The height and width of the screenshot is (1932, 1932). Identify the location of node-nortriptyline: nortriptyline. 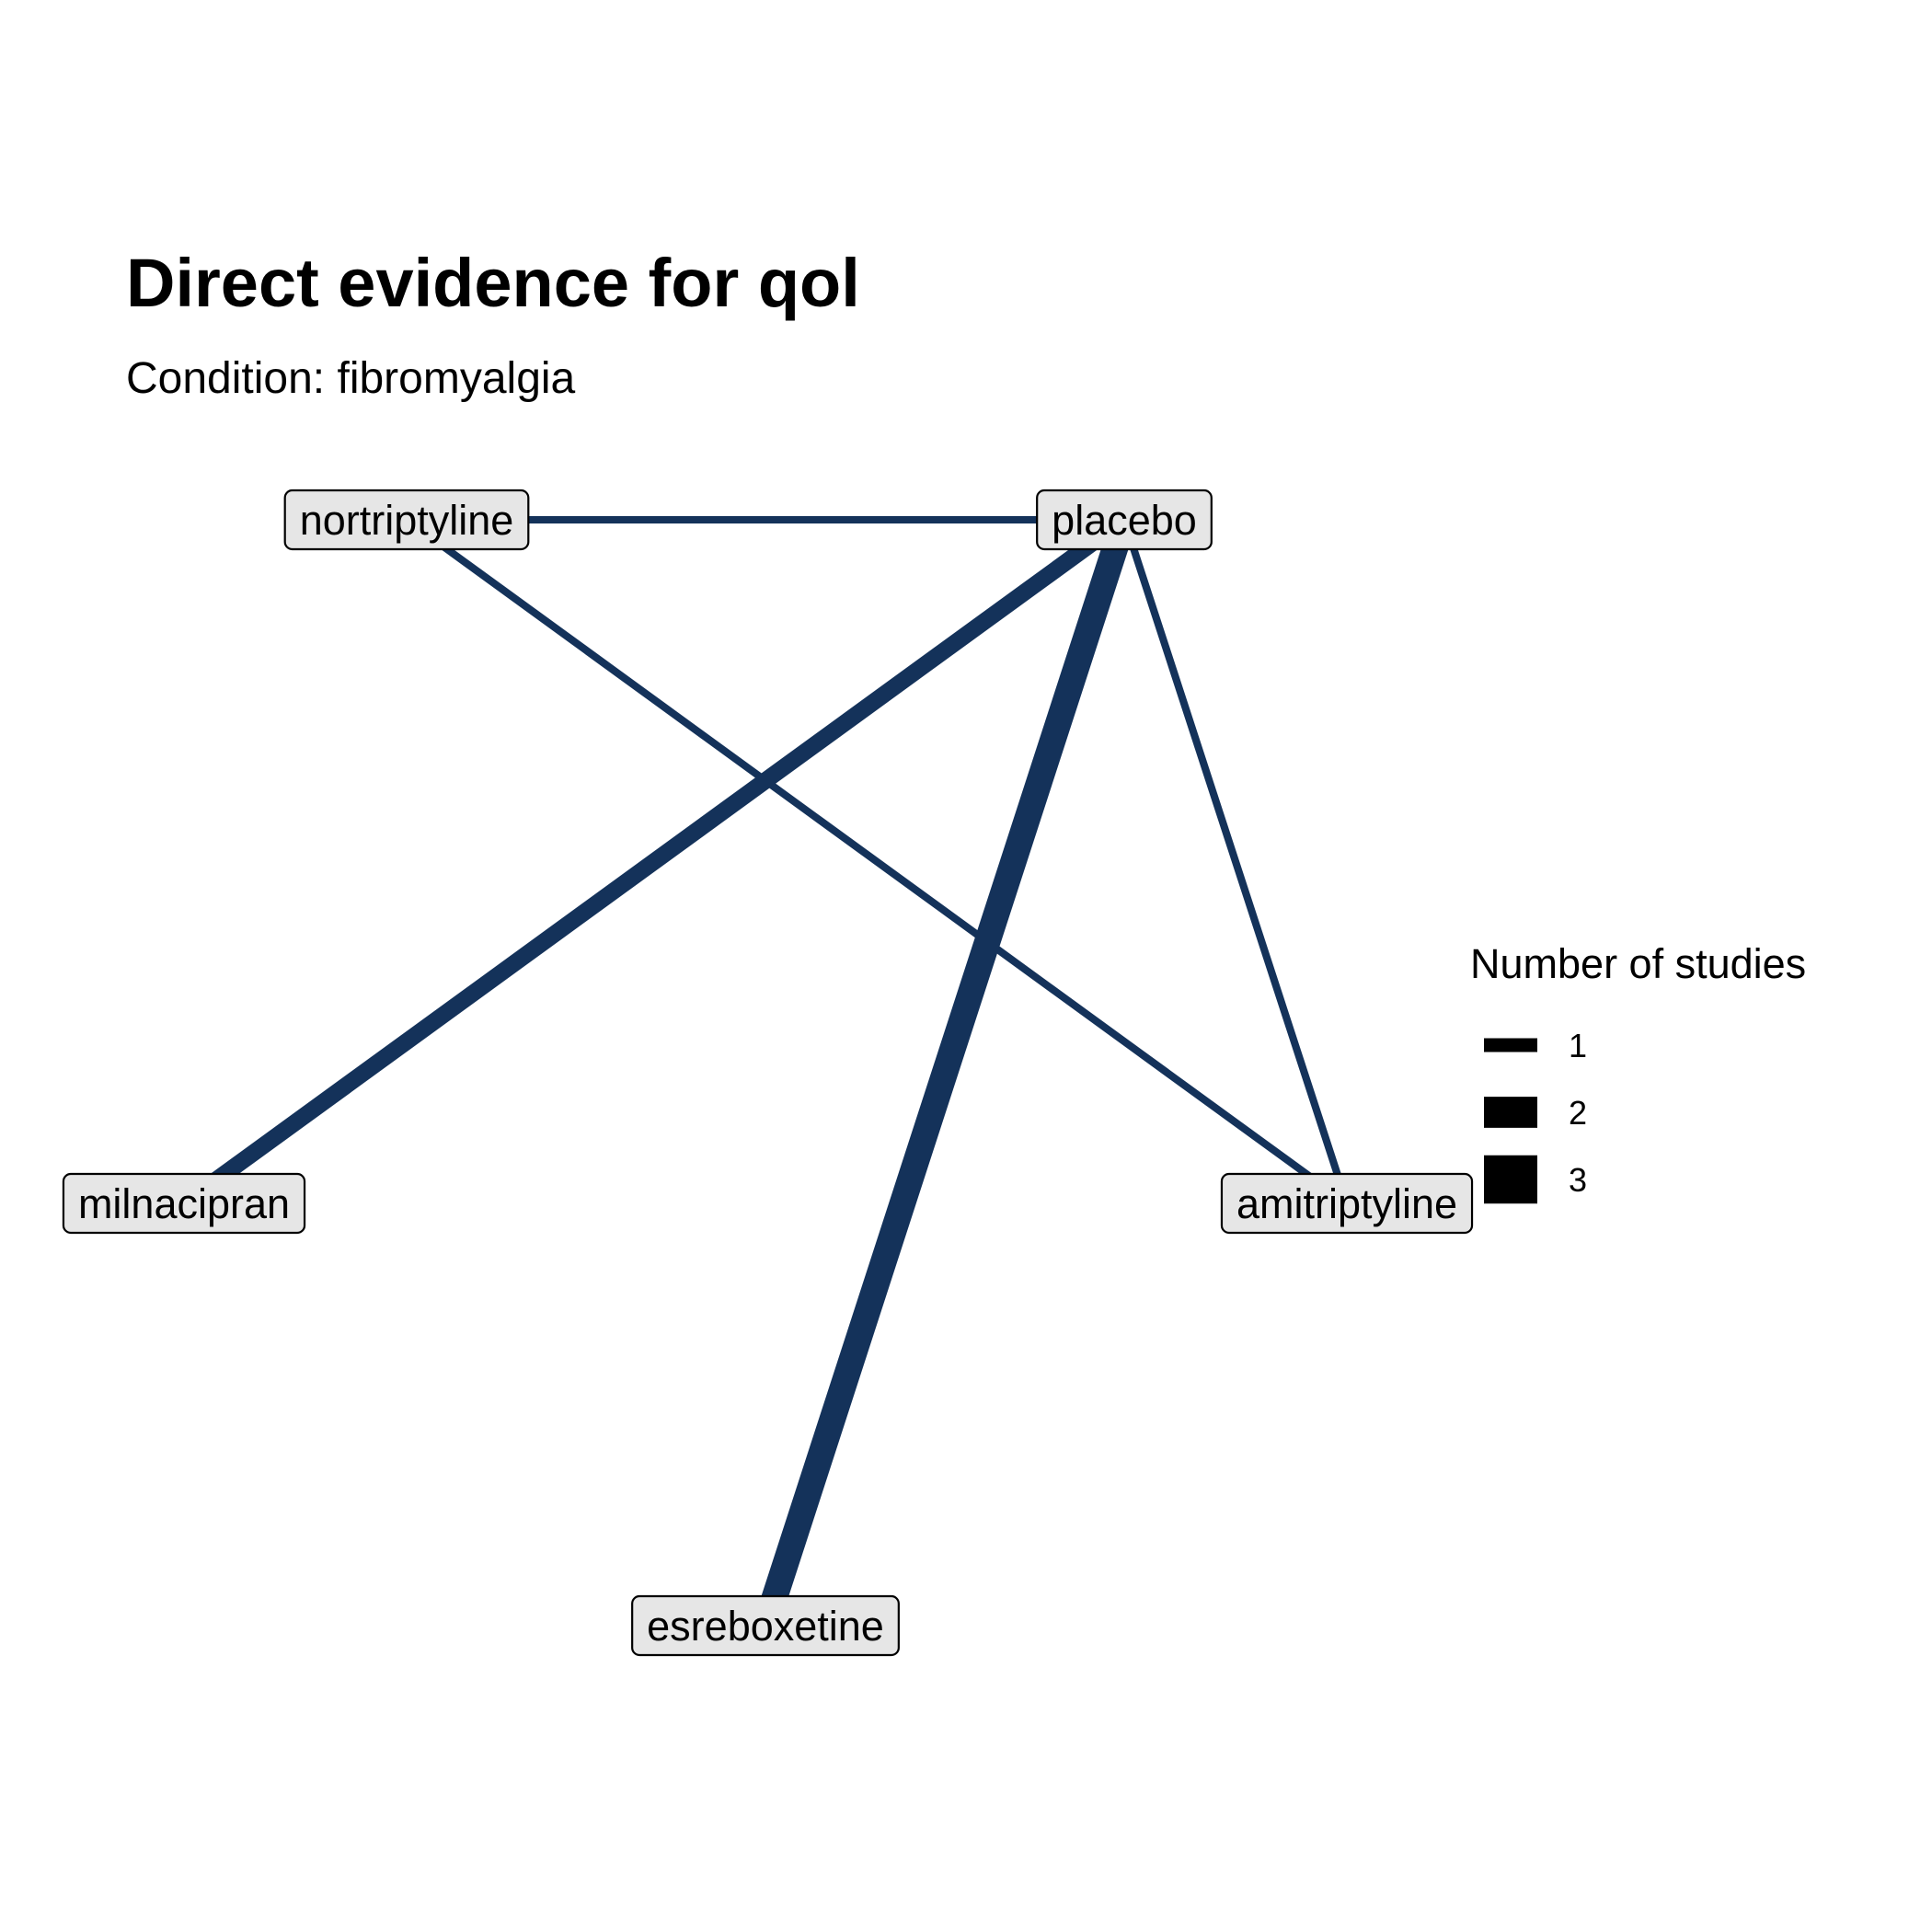
(406, 520).